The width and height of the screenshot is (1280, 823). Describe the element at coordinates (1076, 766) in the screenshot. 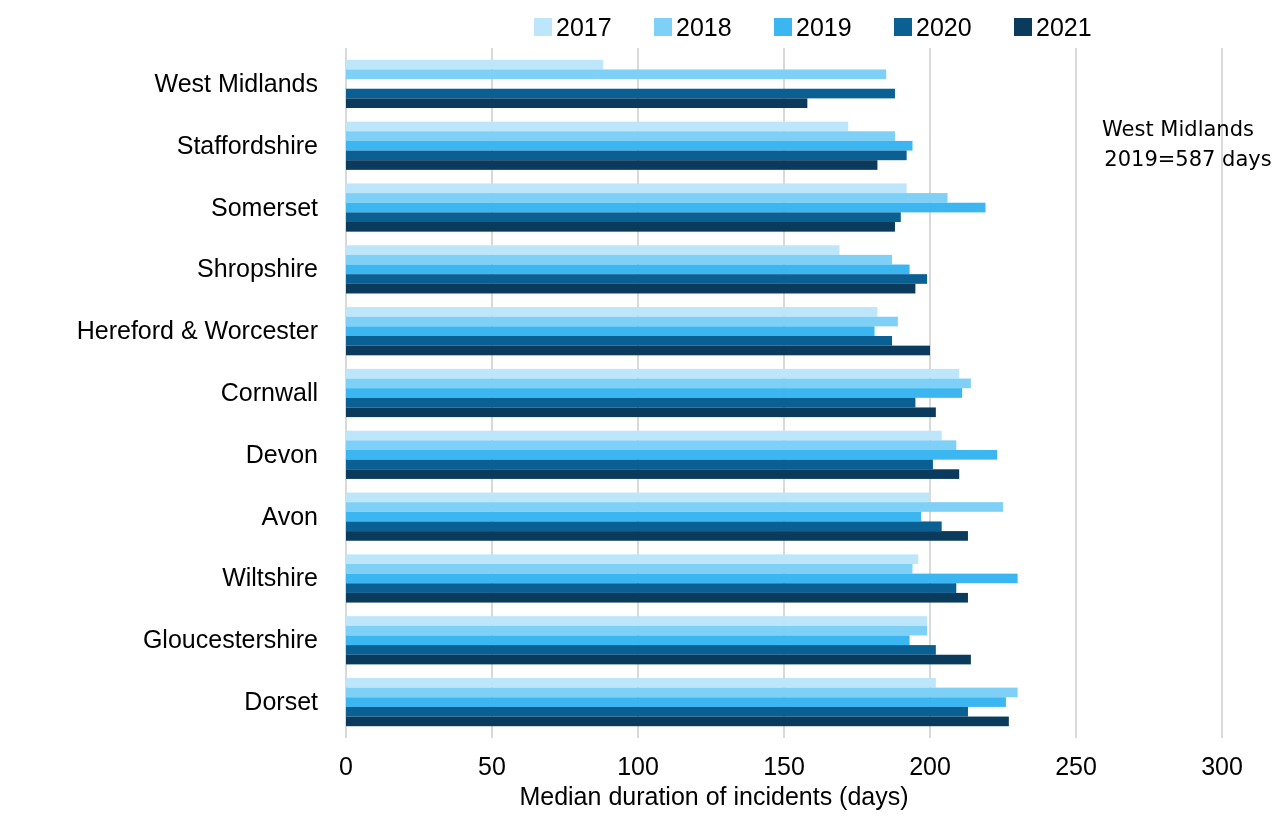

I see `x-tick-label: 250` at that location.